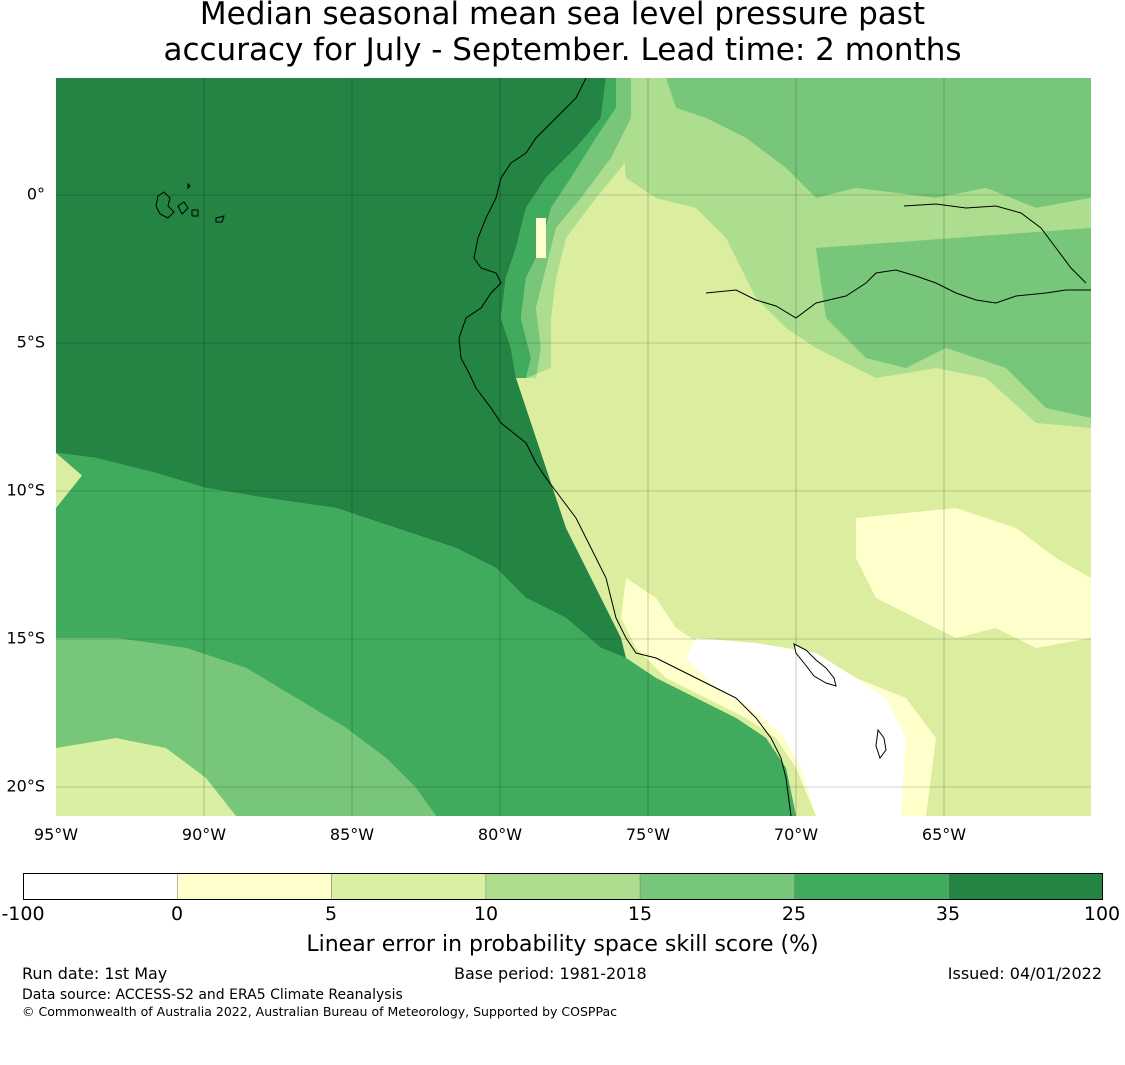 This screenshot has height=1065, width=1125. What do you see at coordinates (25, 638) in the screenshot?
I see `lat-label-15s: 15°S` at bounding box center [25, 638].